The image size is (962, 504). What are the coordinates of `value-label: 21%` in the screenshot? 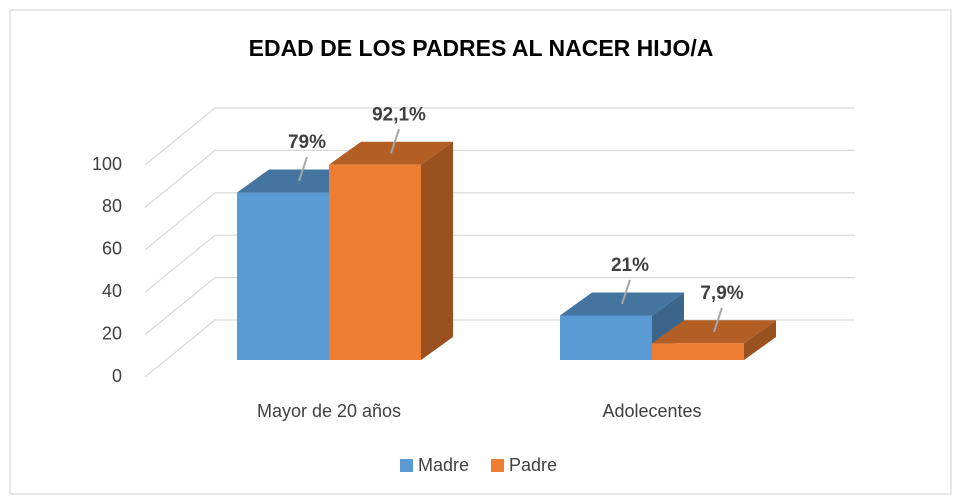 It's located at (630, 265).